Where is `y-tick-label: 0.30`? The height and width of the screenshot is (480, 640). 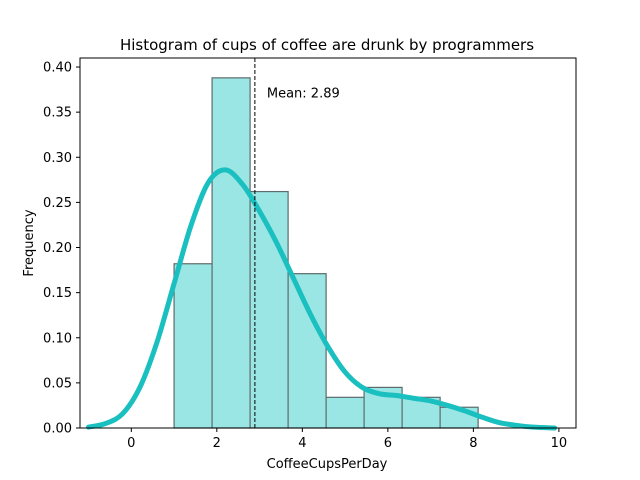
y-tick-label: 0.30 is located at coordinates (57, 158).